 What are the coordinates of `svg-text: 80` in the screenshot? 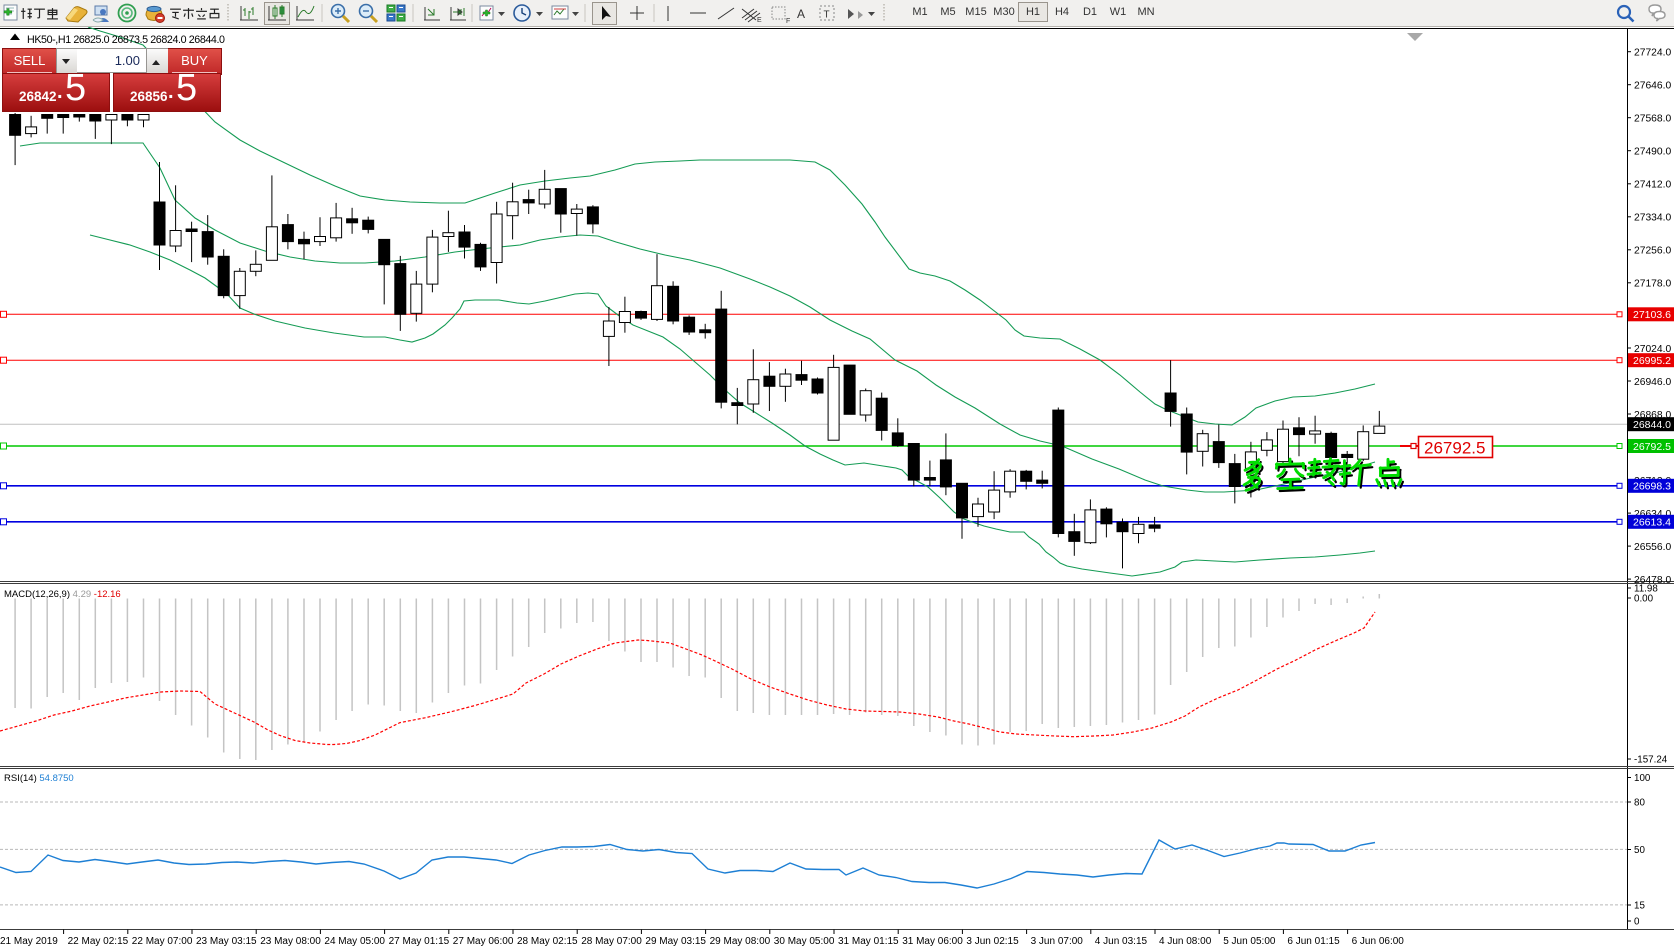 It's located at (1639, 803).